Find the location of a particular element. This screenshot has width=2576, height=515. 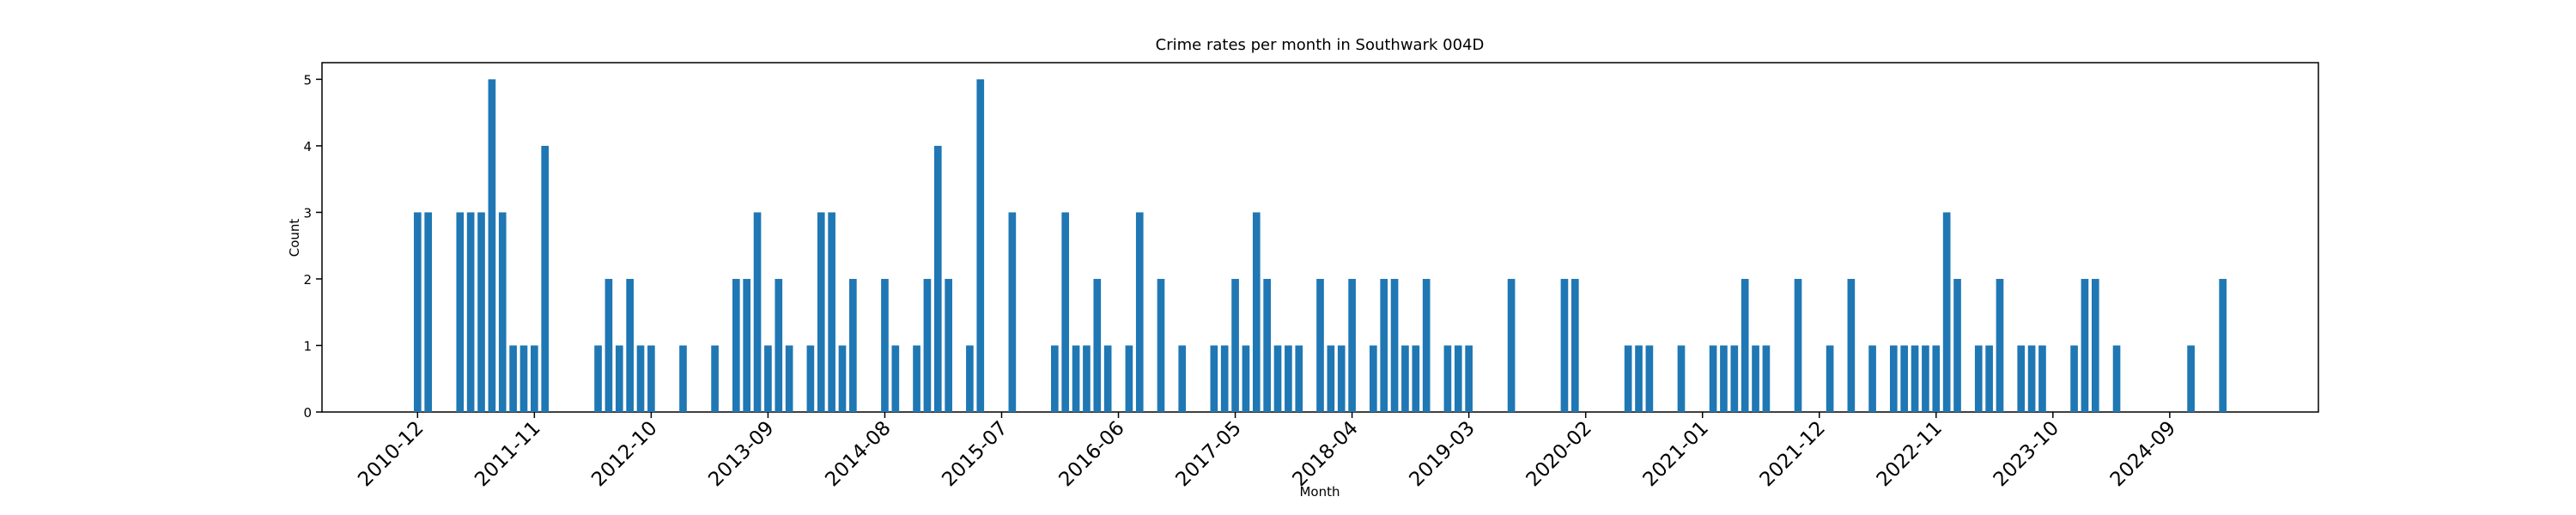

x-tick-label: 2018-04 is located at coordinates (1325, 454).